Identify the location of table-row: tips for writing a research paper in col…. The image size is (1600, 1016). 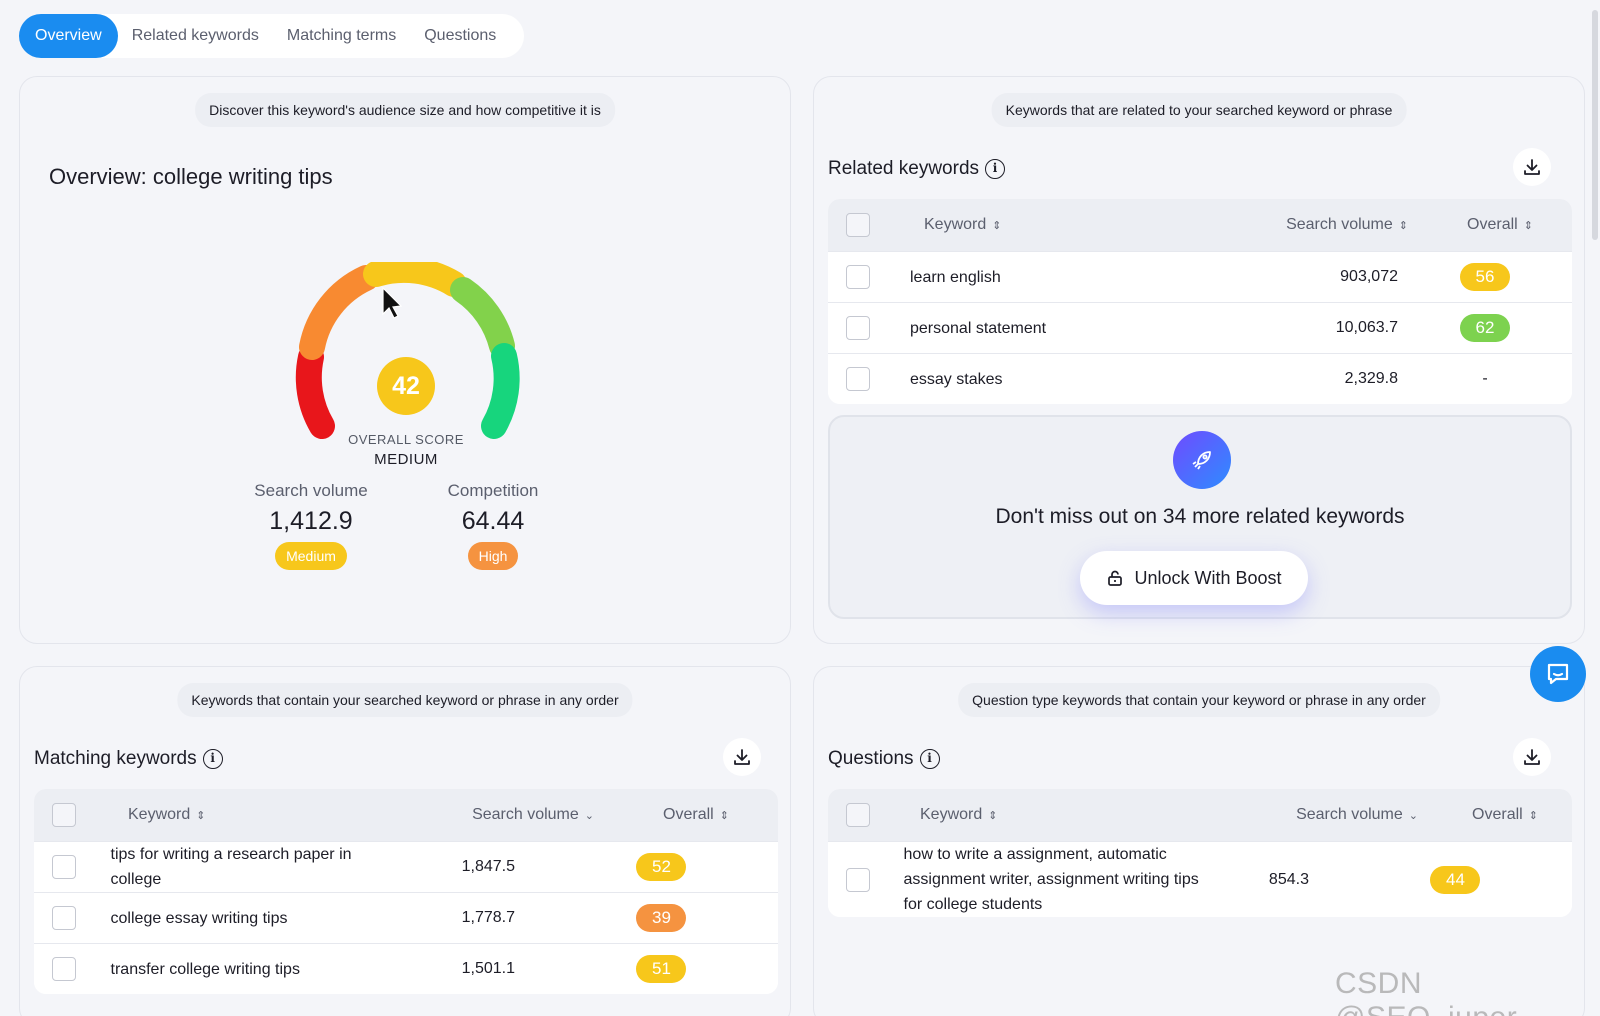
(406, 866).